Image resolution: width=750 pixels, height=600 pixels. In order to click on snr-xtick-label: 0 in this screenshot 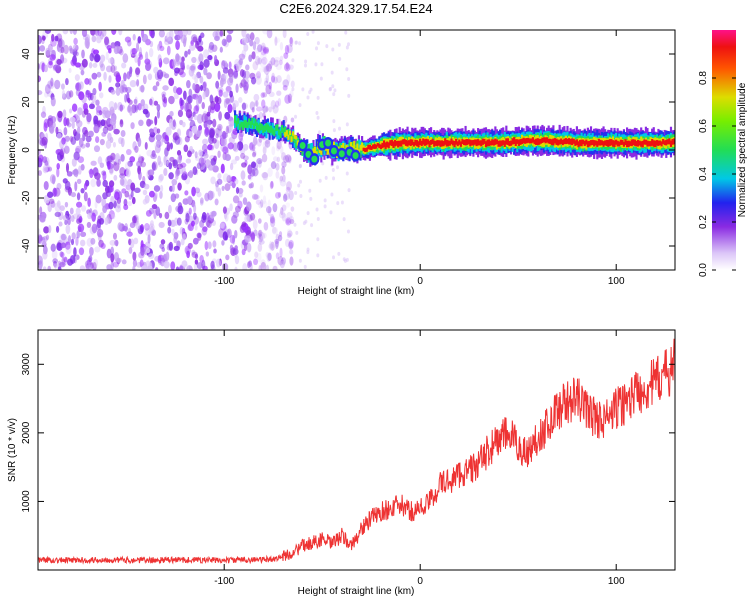, I will do `click(420, 581)`.